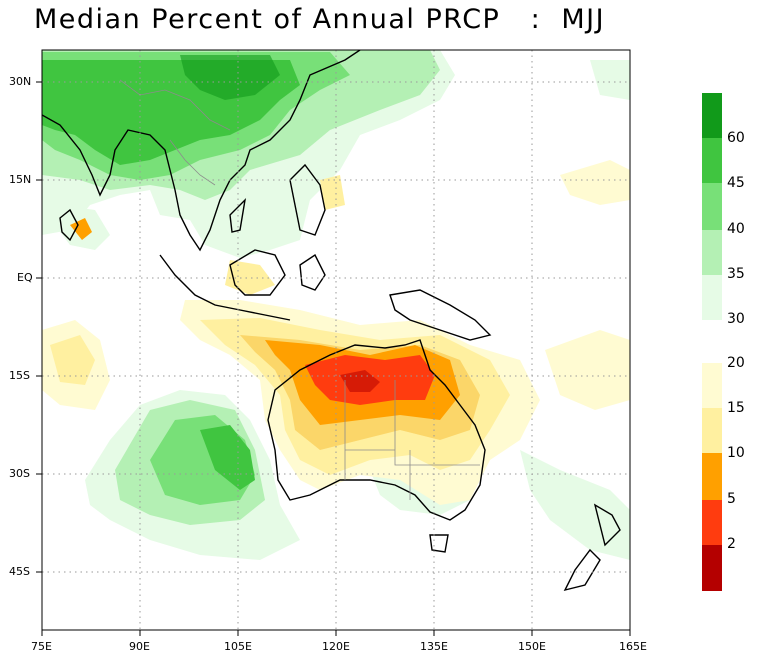  What do you see at coordinates (731, 499) in the screenshot?
I see `colorbar-label: 5` at bounding box center [731, 499].